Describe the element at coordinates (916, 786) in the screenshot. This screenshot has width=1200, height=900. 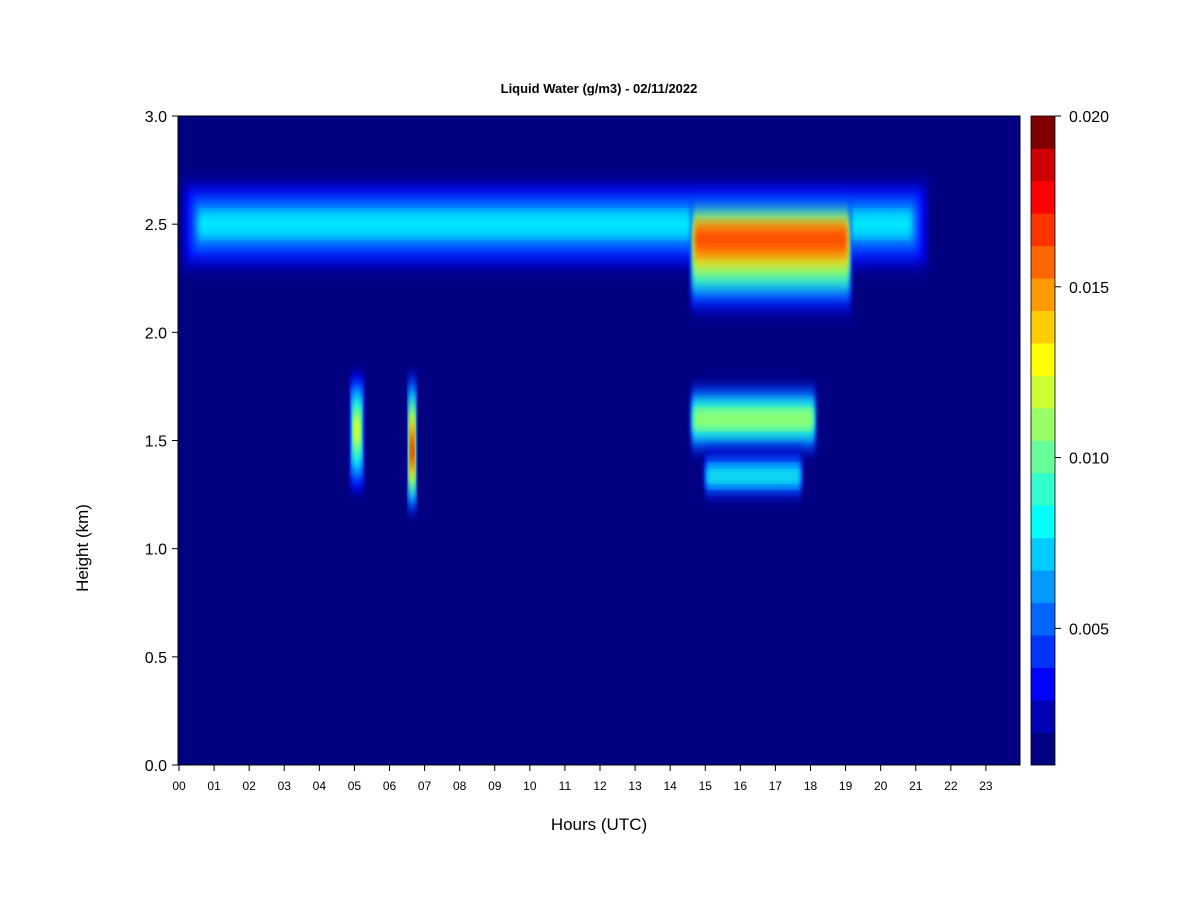
I see `x-tick-label: 21` at that location.